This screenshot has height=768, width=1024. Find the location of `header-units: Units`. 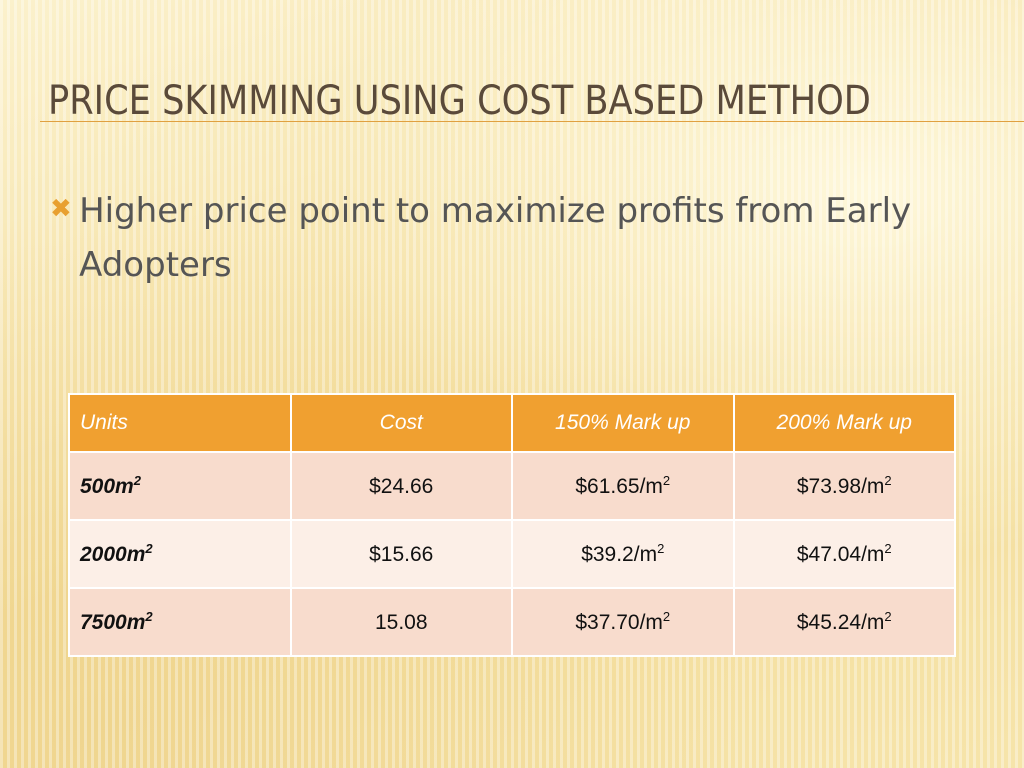

header-units: Units is located at coordinates (180, 423).